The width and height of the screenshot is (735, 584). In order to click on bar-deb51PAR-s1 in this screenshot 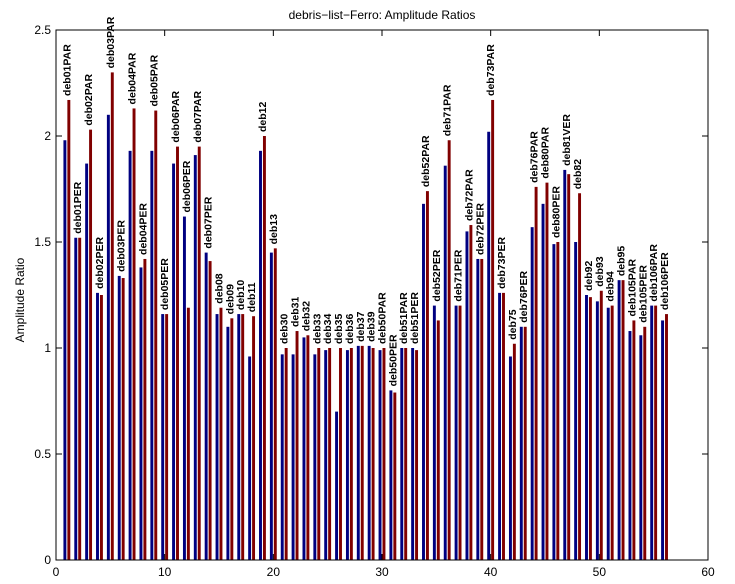, I will do `click(402, 454)`.